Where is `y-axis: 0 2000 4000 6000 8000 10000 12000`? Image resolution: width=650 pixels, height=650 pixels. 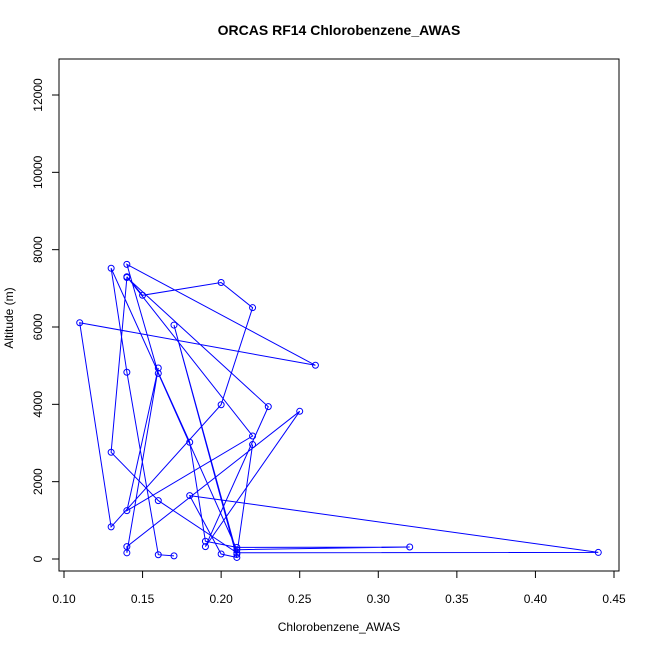 y-axis: 0 2000 4000 6000 8000 10000 12000 is located at coordinates (45, 320).